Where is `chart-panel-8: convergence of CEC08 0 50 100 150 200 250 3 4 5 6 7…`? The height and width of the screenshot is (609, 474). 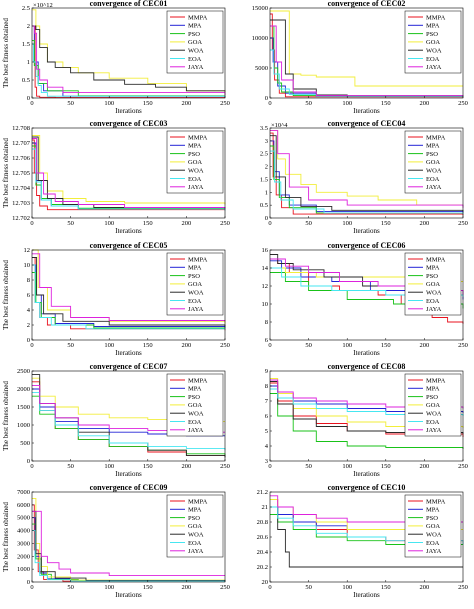
chart-panel-8: convergence of CEC08 0 50 100 150 200 250 3 4 5 6 7… is located at coordinates (366, 420).